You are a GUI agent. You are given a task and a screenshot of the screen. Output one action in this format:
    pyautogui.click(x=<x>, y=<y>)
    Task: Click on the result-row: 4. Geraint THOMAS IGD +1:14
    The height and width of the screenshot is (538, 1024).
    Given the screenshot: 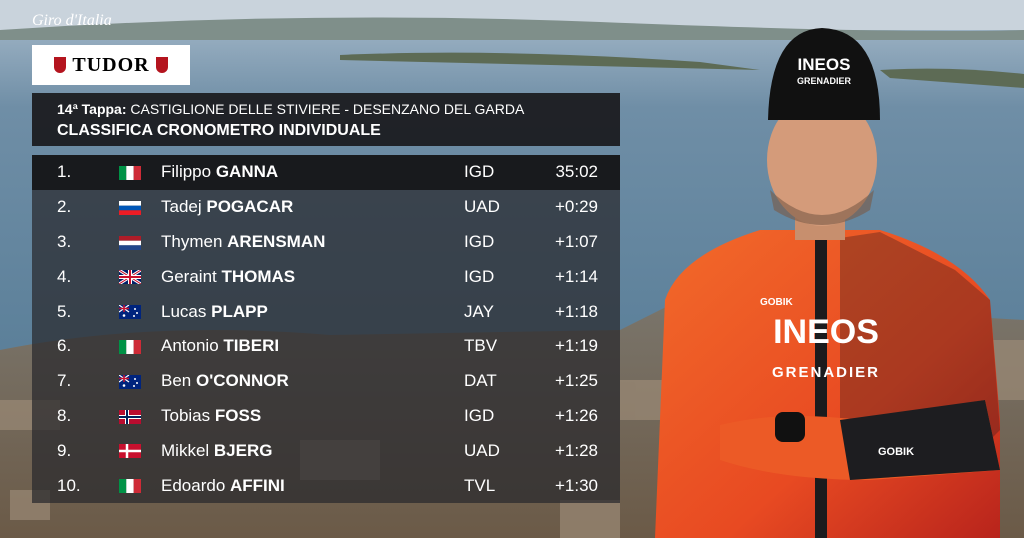 What is the action you would take?
    pyautogui.click(x=326, y=277)
    